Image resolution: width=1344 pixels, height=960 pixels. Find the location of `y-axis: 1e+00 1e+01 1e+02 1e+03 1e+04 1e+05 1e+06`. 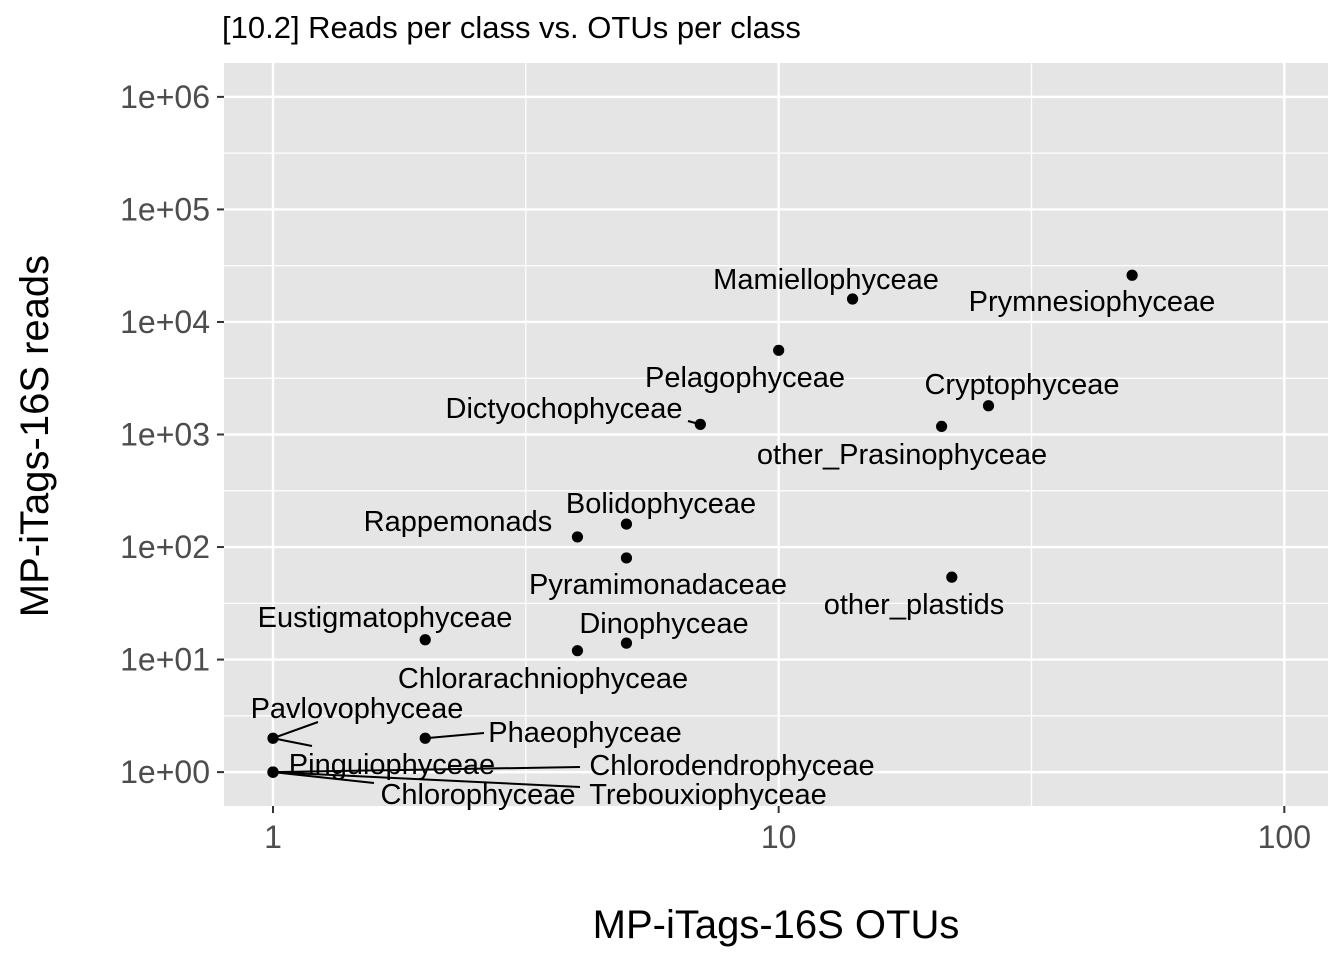

y-axis: 1e+00 1e+01 1e+02 1e+03 1e+04 1e+05 1e+06 is located at coordinates (172, 434).